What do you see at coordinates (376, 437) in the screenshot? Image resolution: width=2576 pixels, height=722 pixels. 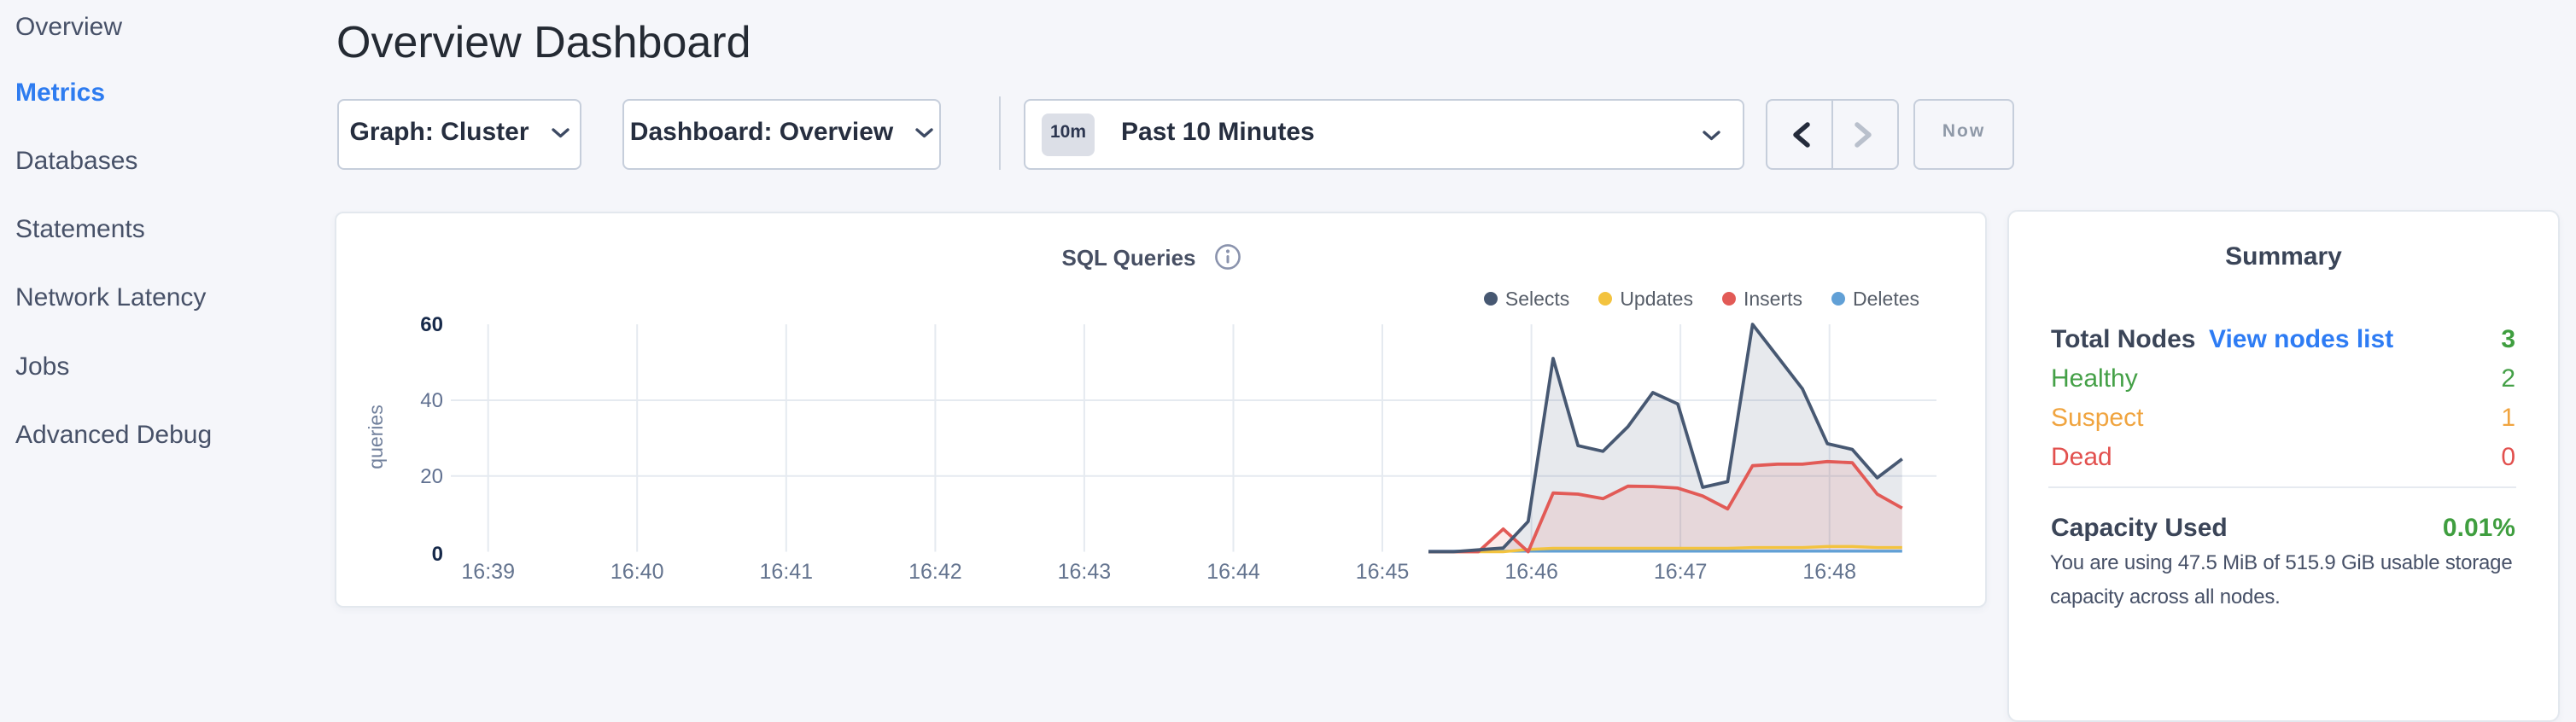 I see `svg-text: queries` at bounding box center [376, 437].